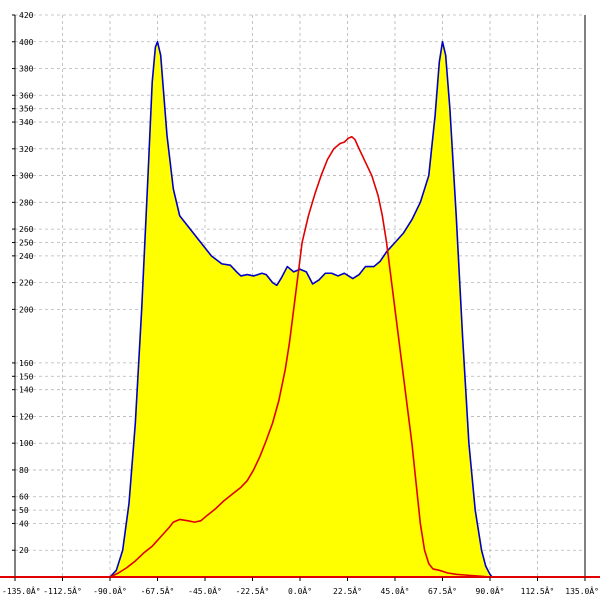 The image size is (600, 600). What do you see at coordinates (582, 590) in the screenshot?
I see `x-tick-label-12: 135.0Â°` at bounding box center [582, 590].